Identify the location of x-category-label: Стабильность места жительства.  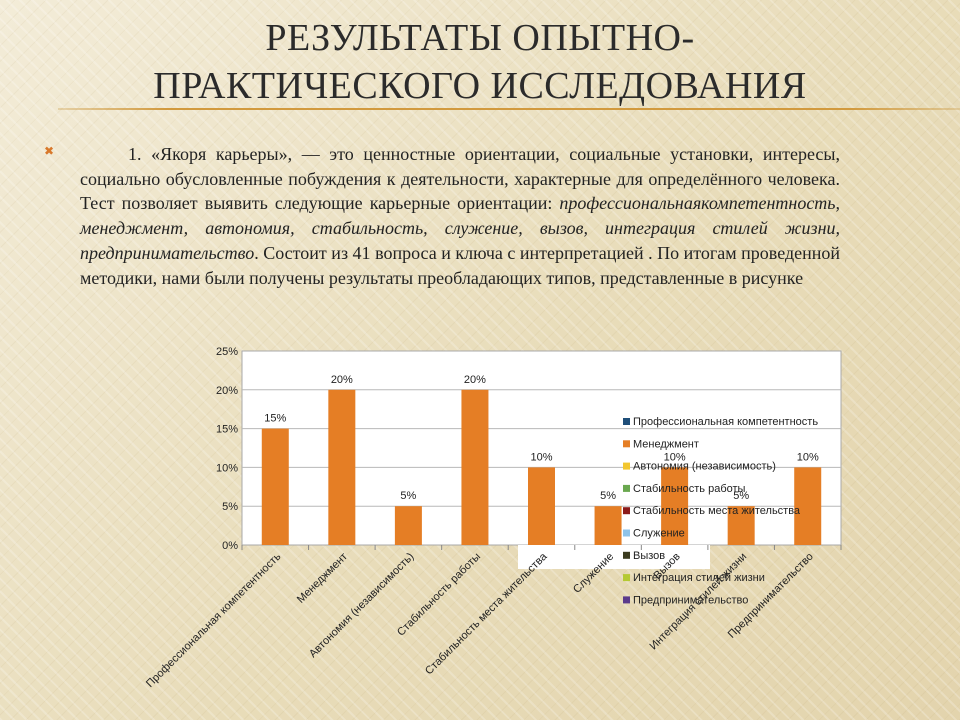
(486, 613).